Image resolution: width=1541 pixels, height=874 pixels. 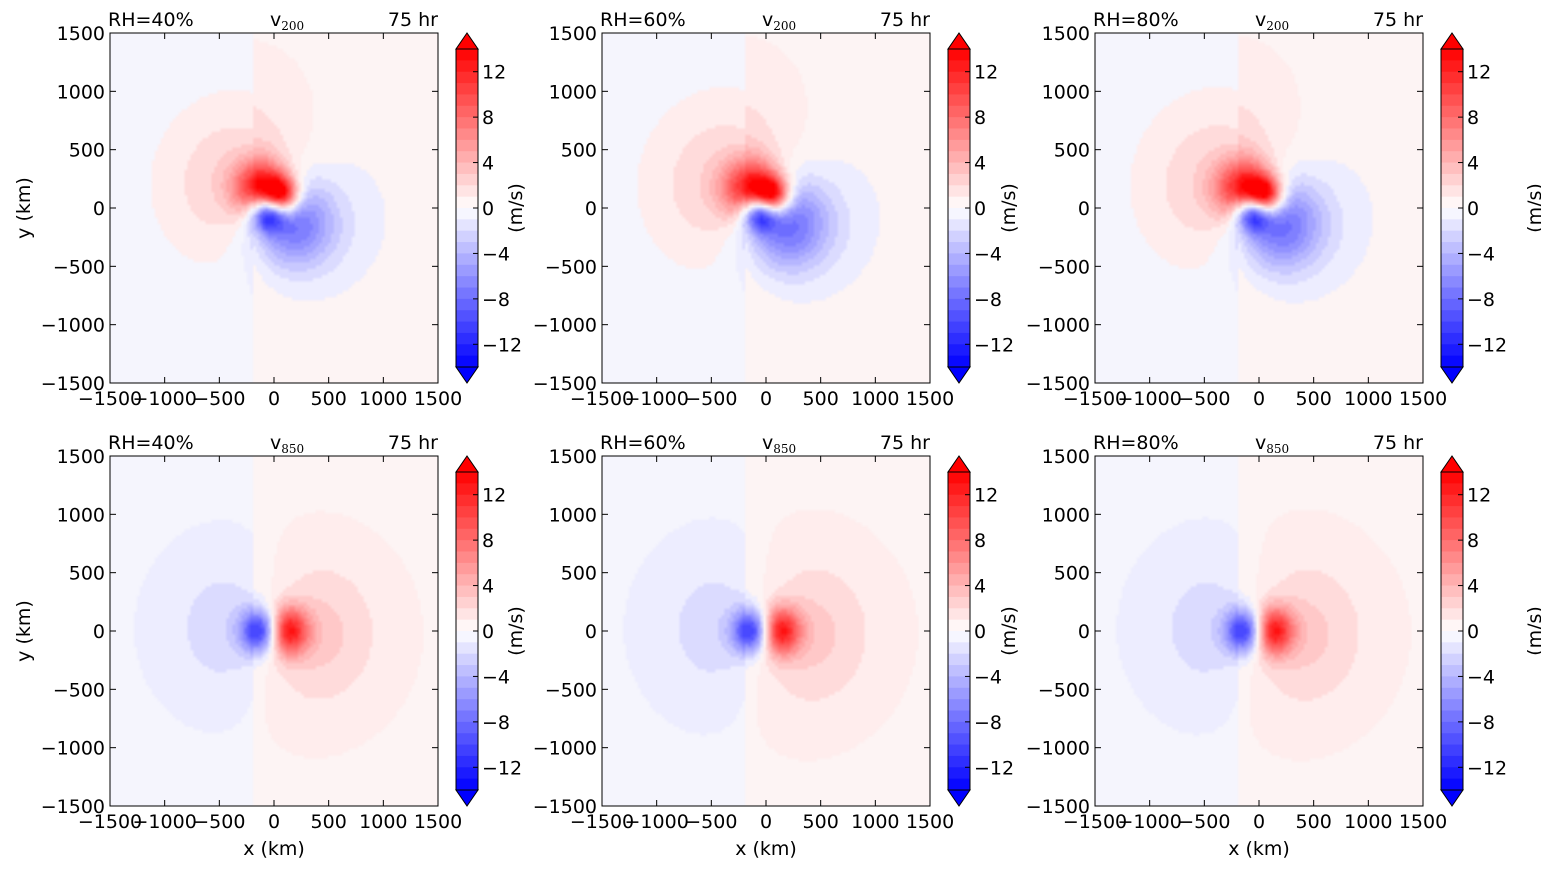 I want to click on panel-variable-label: v200, so click(x=287, y=21).